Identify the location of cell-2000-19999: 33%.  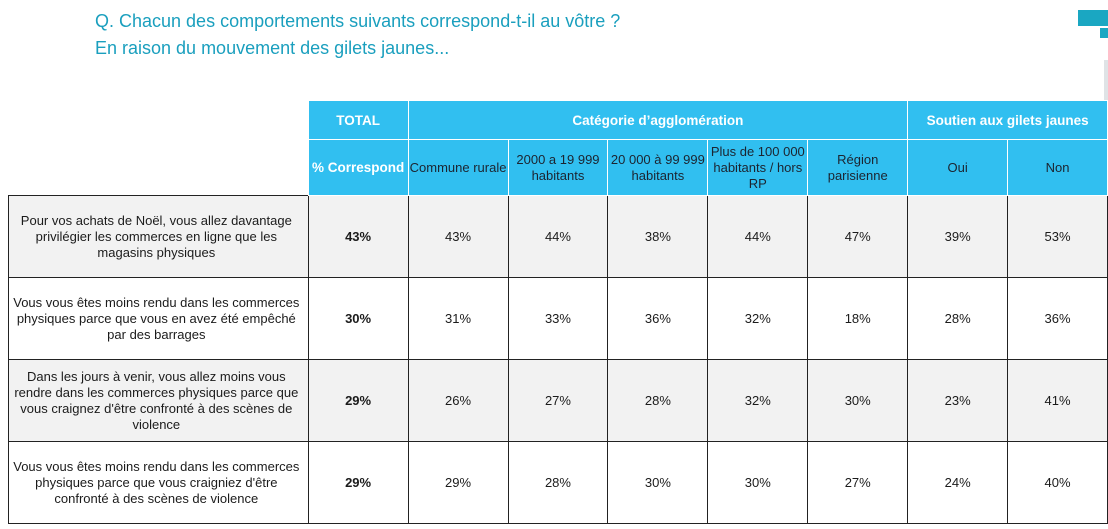
(558, 318).